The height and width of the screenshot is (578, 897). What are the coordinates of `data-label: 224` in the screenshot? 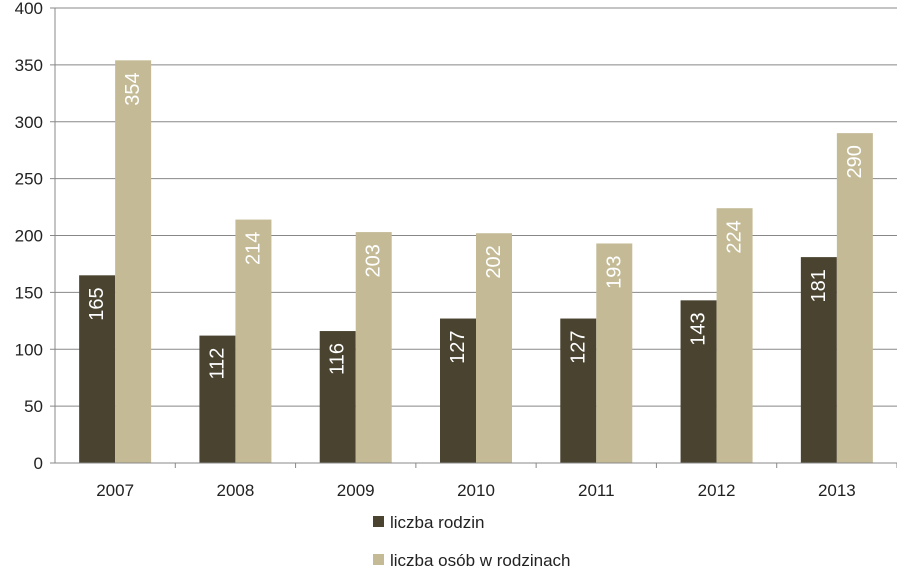 It's located at (735, 236).